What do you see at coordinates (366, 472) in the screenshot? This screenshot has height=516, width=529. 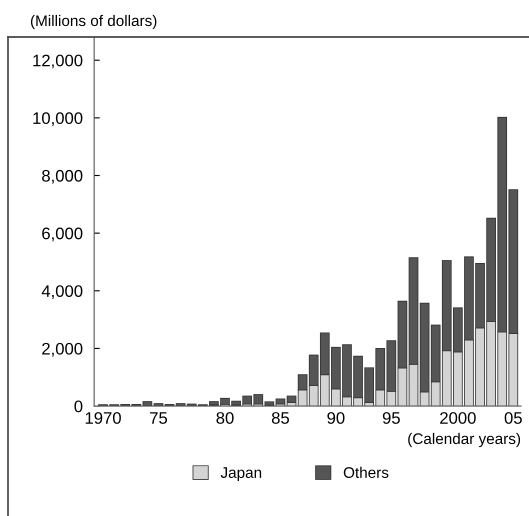 I see `legend-label: Others` at bounding box center [366, 472].